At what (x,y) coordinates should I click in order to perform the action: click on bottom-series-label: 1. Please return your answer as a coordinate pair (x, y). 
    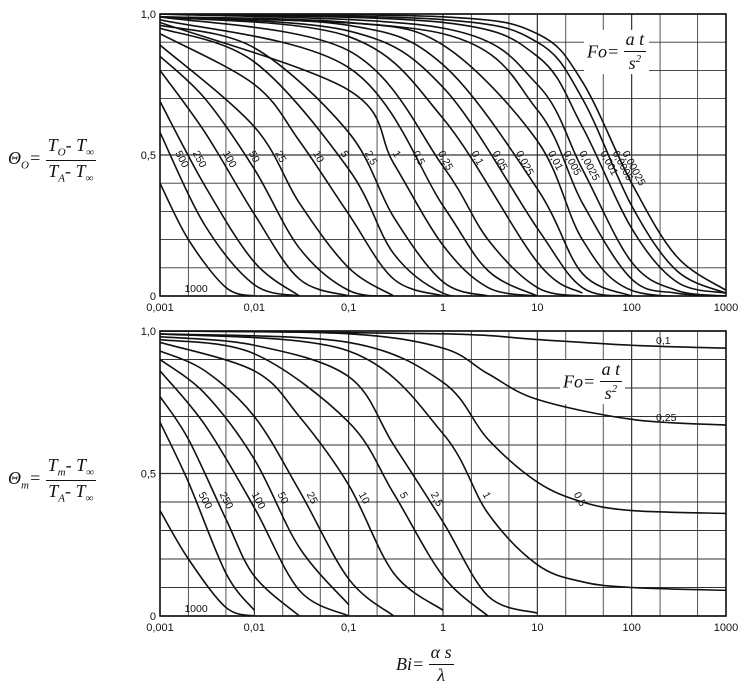
    Looking at the image, I should click on (486, 495).